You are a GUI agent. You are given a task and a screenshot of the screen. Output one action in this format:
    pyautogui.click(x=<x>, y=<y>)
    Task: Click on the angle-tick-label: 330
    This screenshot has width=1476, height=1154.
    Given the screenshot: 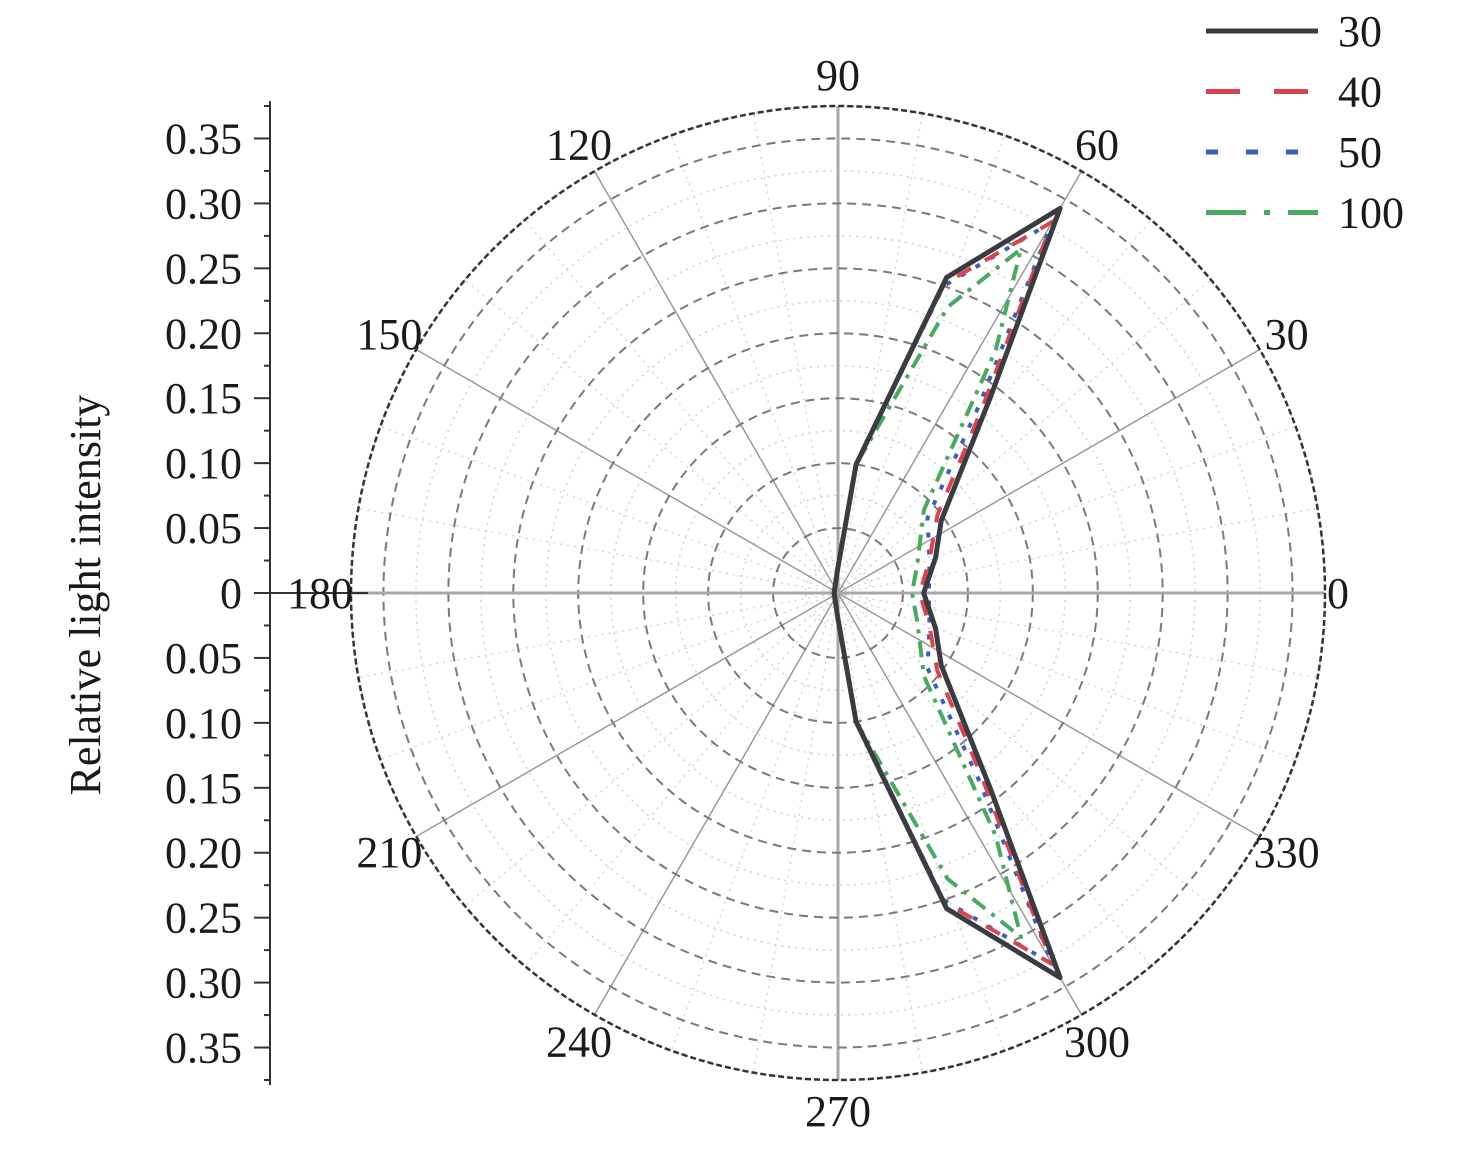 What is the action you would take?
    pyautogui.click(x=1287, y=852)
    